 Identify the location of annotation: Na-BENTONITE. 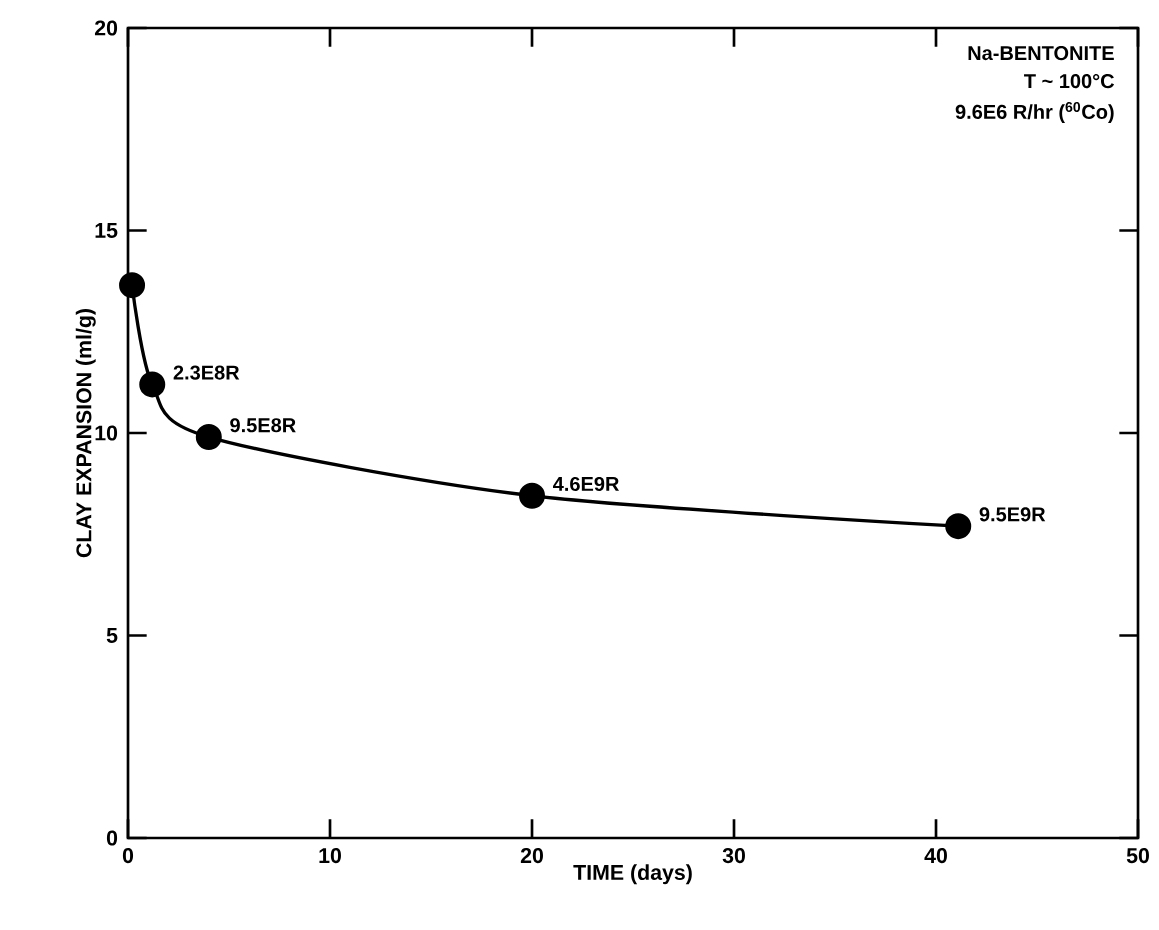
(1041, 53).